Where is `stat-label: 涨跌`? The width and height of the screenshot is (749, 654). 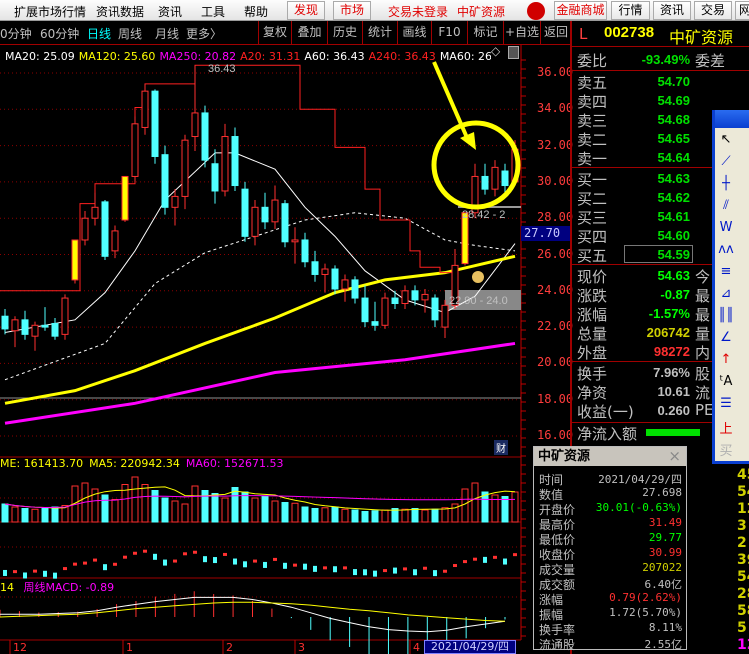
stat-label: 涨跌 is located at coordinates (592, 296).